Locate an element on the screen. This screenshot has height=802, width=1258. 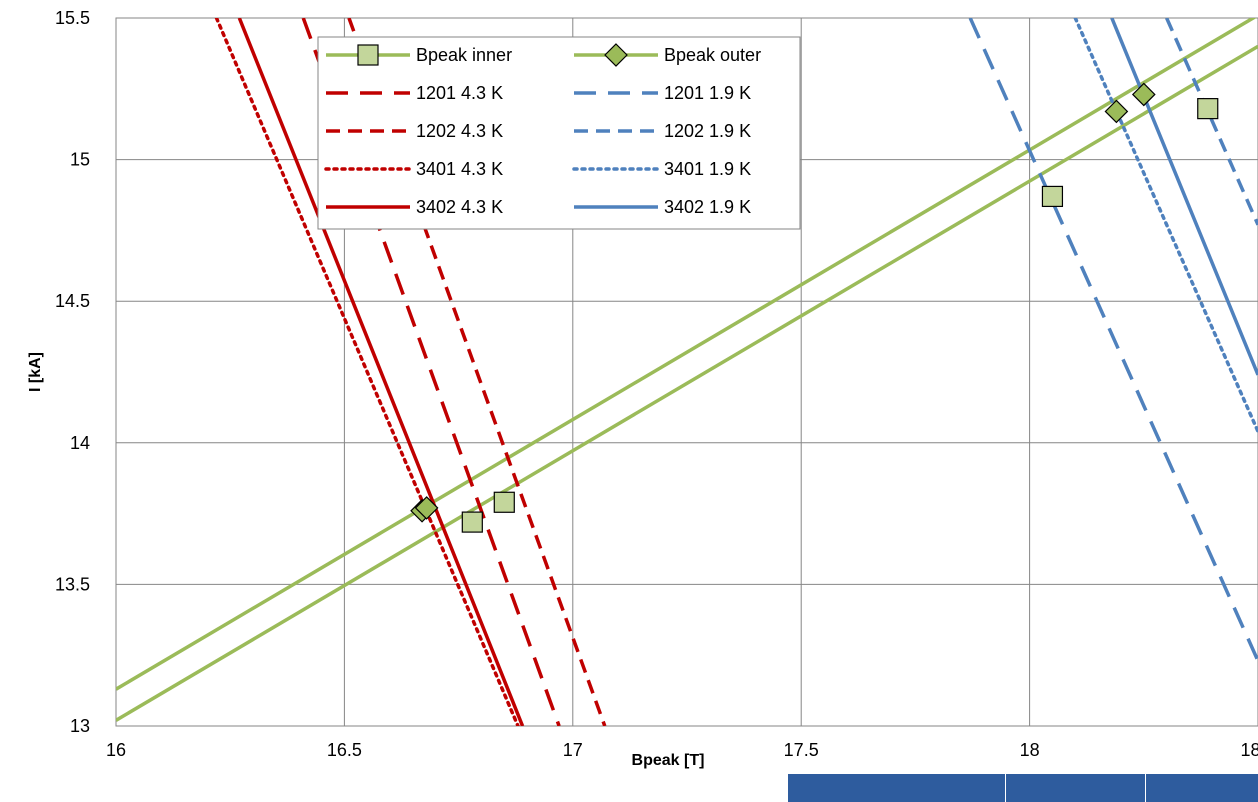
x-tick-label: 18 is located at coordinates (1030, 750).